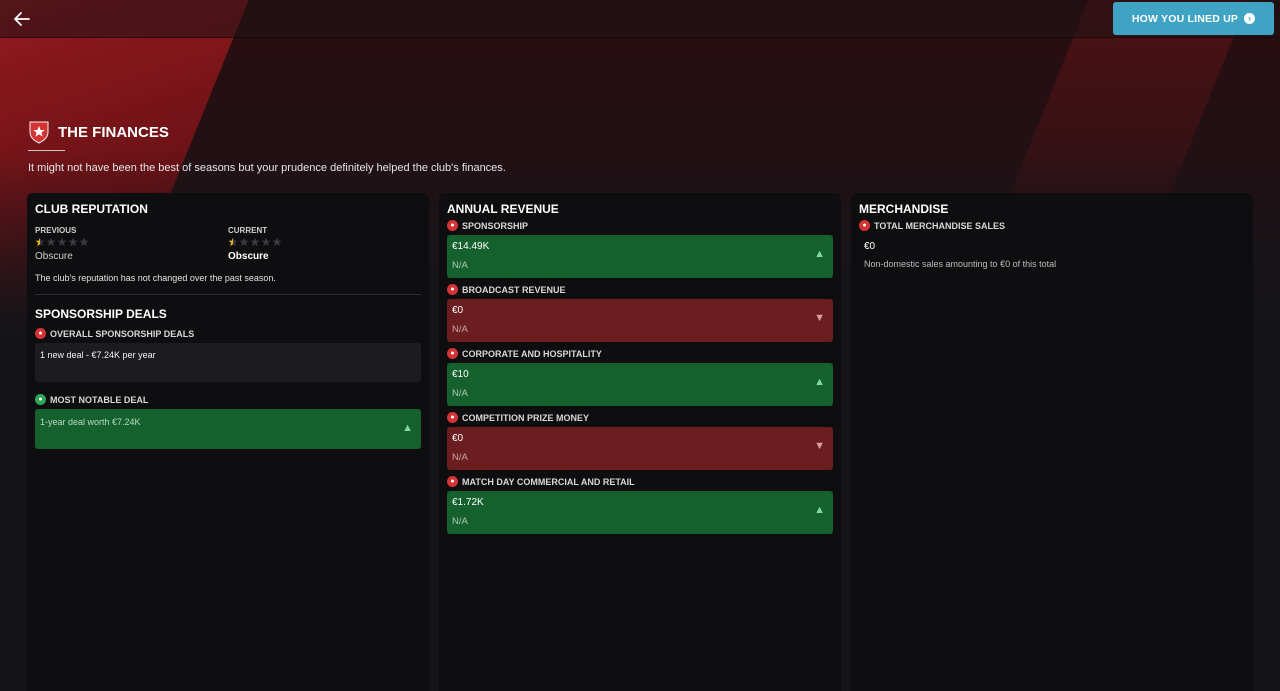  What do you see at coordinates (90, 422) in the screenshot?
I see `notable-deal-value: 1-year deal worth €7.24K` at bounding box center [90, 422].